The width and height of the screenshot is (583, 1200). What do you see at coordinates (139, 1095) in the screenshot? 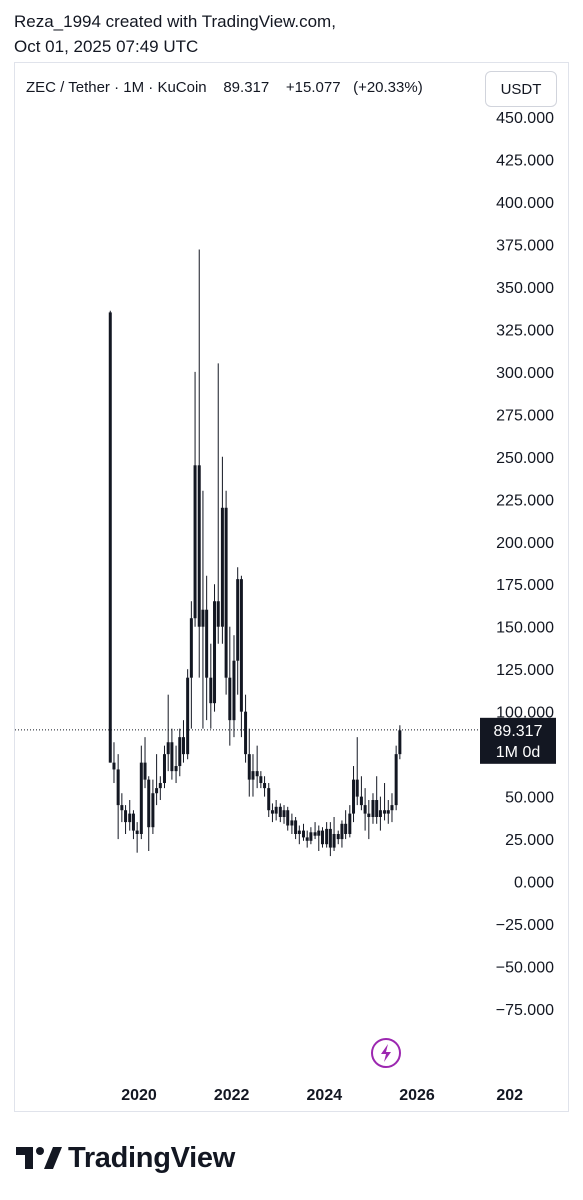
I see `x-tick-label: 2020` at bounding box center [139, 1095].